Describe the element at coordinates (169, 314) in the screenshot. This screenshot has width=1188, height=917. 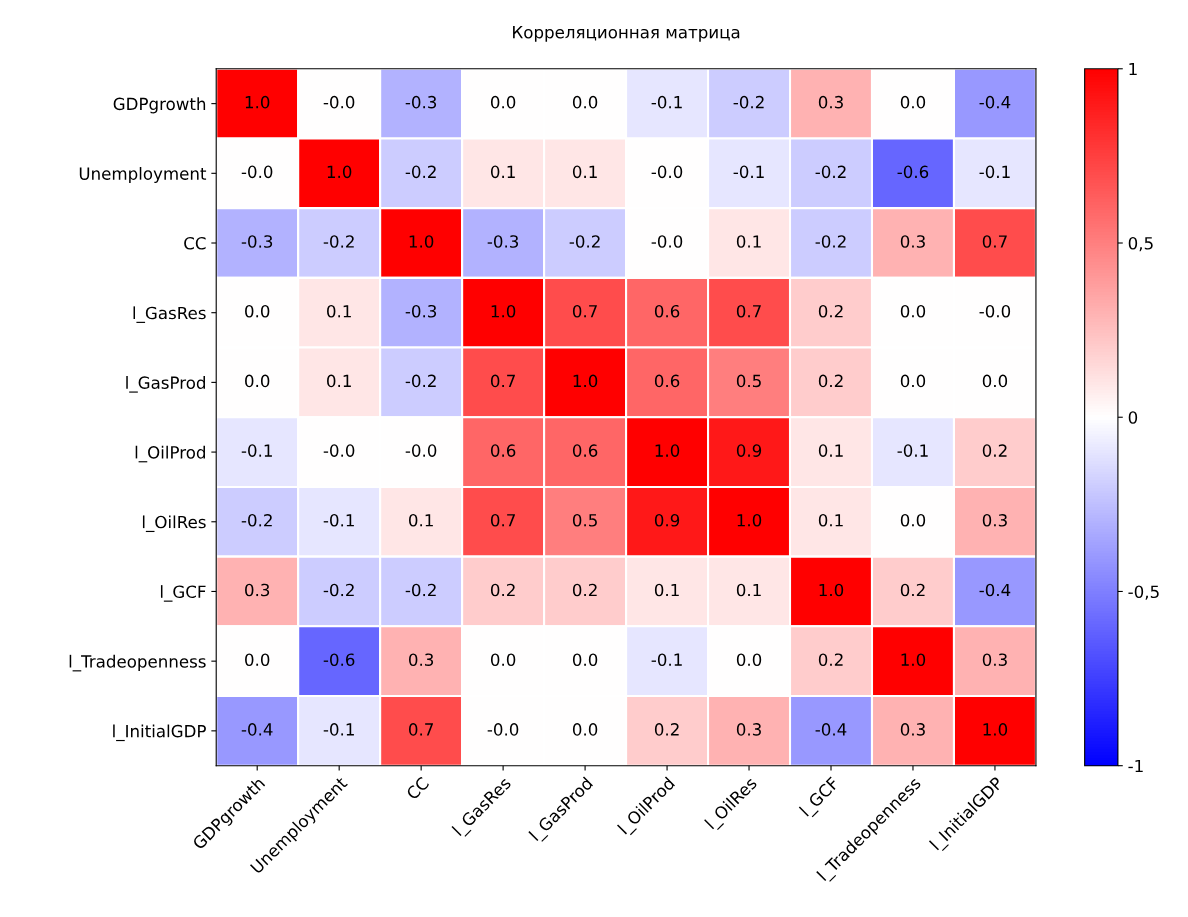
I see `y-tick-label: l_GasRes` at that location.